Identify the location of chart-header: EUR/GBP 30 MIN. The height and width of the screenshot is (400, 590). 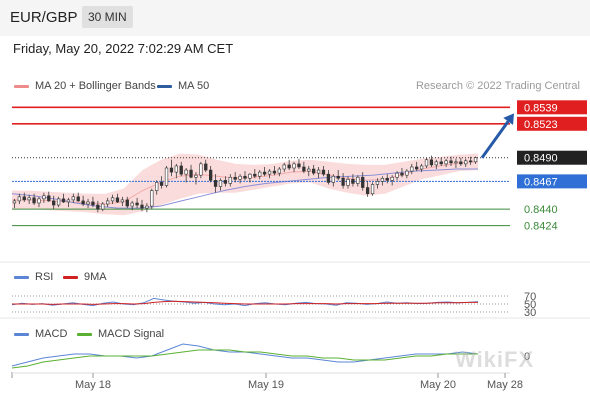
(295, 18).